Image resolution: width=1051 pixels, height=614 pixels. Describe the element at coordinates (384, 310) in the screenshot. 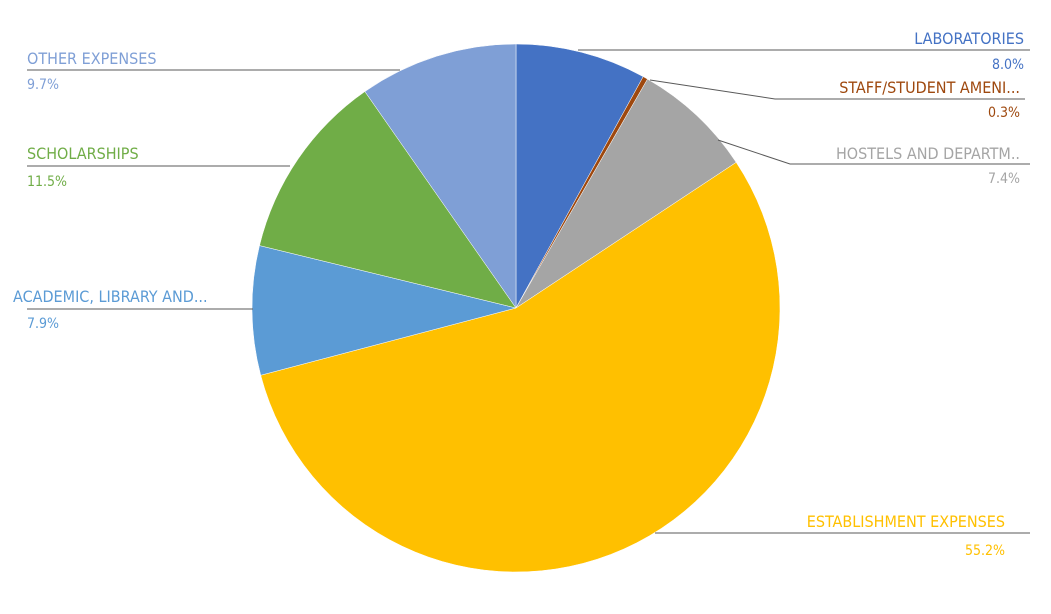

I see `slice-academic-library-and` at that location.